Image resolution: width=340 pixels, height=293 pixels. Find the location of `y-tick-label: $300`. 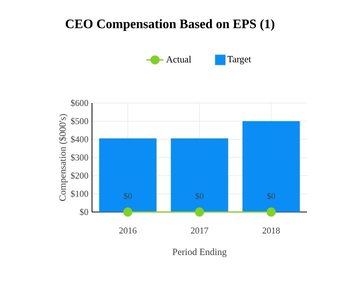

y-tick-label: $300 is located at coordinates (79, 158).